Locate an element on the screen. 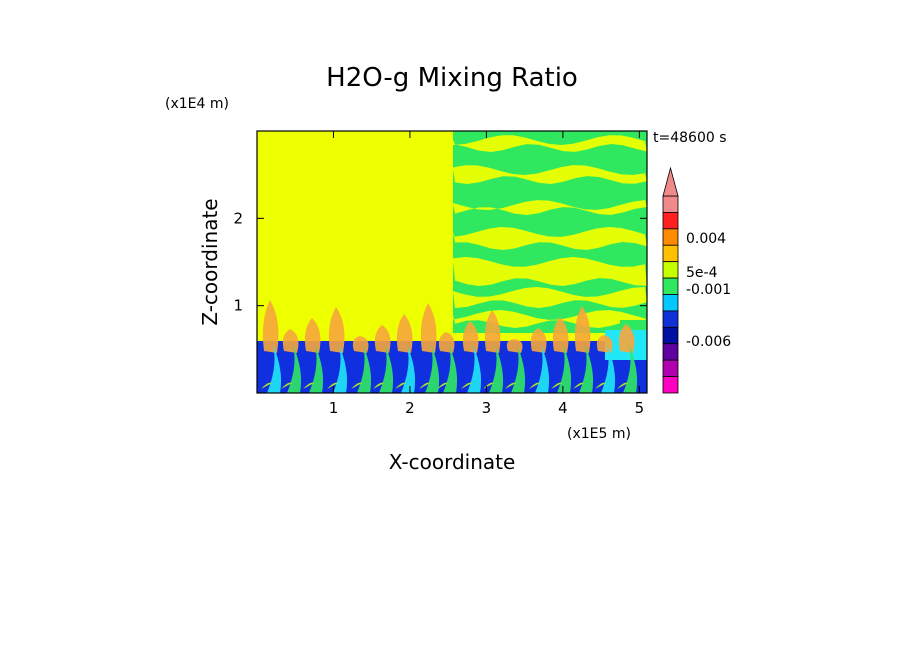  colorbar-label: -0.001 is located at coordinates (708, 290).